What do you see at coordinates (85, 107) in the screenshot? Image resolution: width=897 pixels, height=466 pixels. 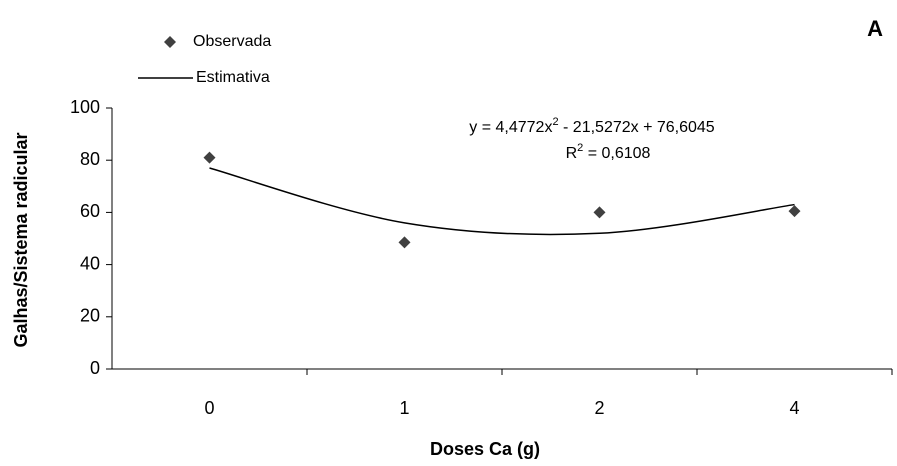 I see `y-tick-label: 100` at bounding box center [85, 107].